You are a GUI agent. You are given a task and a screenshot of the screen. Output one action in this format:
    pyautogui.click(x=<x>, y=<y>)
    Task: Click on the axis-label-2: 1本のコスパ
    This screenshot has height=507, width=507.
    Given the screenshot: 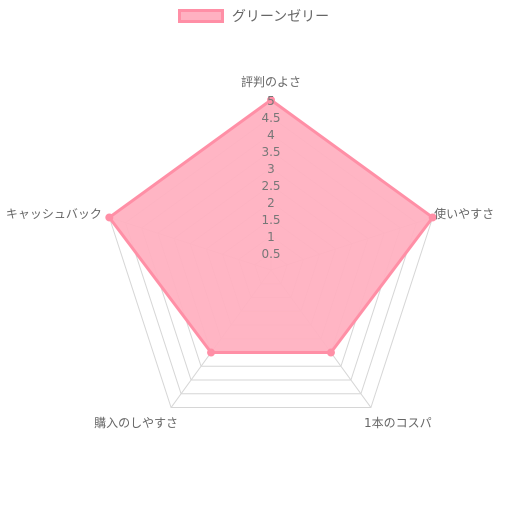 What is the action you would take?
    pyautogui.click(x=398, y=423)
    